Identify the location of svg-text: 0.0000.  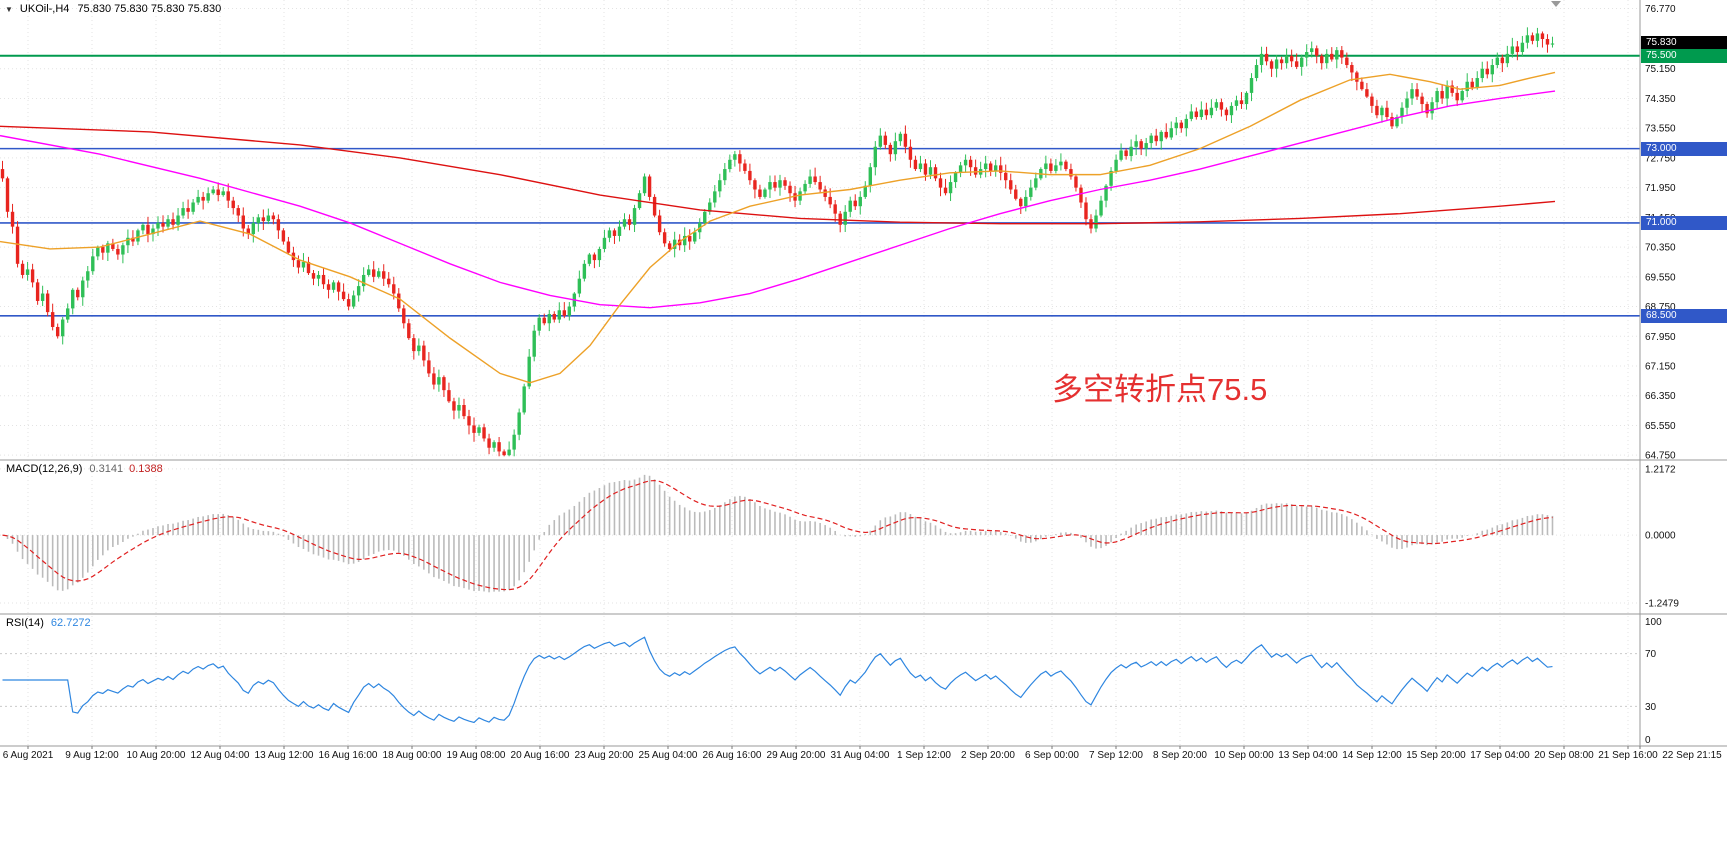
(1660, 536).